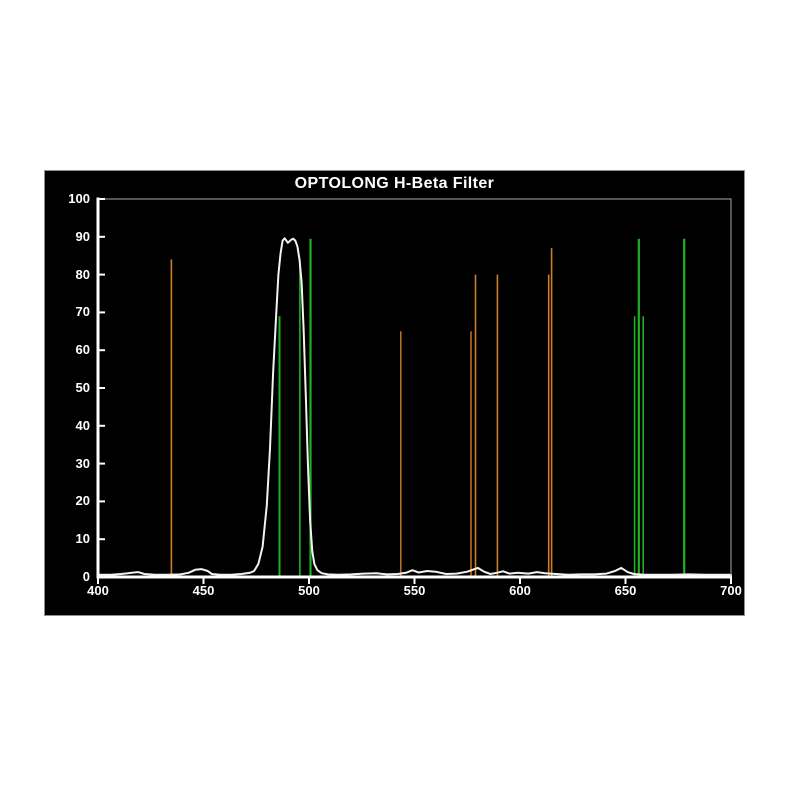 The height and width of the screenshot is (790, 790). Describe the element at coordinates (520, 590) in the screenshot. I see `x-axis-label-600: 600` at that location.